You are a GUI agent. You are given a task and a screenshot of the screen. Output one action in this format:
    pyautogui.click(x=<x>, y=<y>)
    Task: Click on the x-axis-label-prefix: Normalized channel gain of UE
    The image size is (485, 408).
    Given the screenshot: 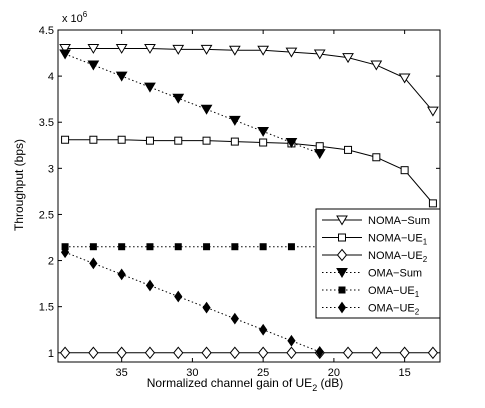 What is the action you would take?
    pyautogui.click(x=229, y=383)
    